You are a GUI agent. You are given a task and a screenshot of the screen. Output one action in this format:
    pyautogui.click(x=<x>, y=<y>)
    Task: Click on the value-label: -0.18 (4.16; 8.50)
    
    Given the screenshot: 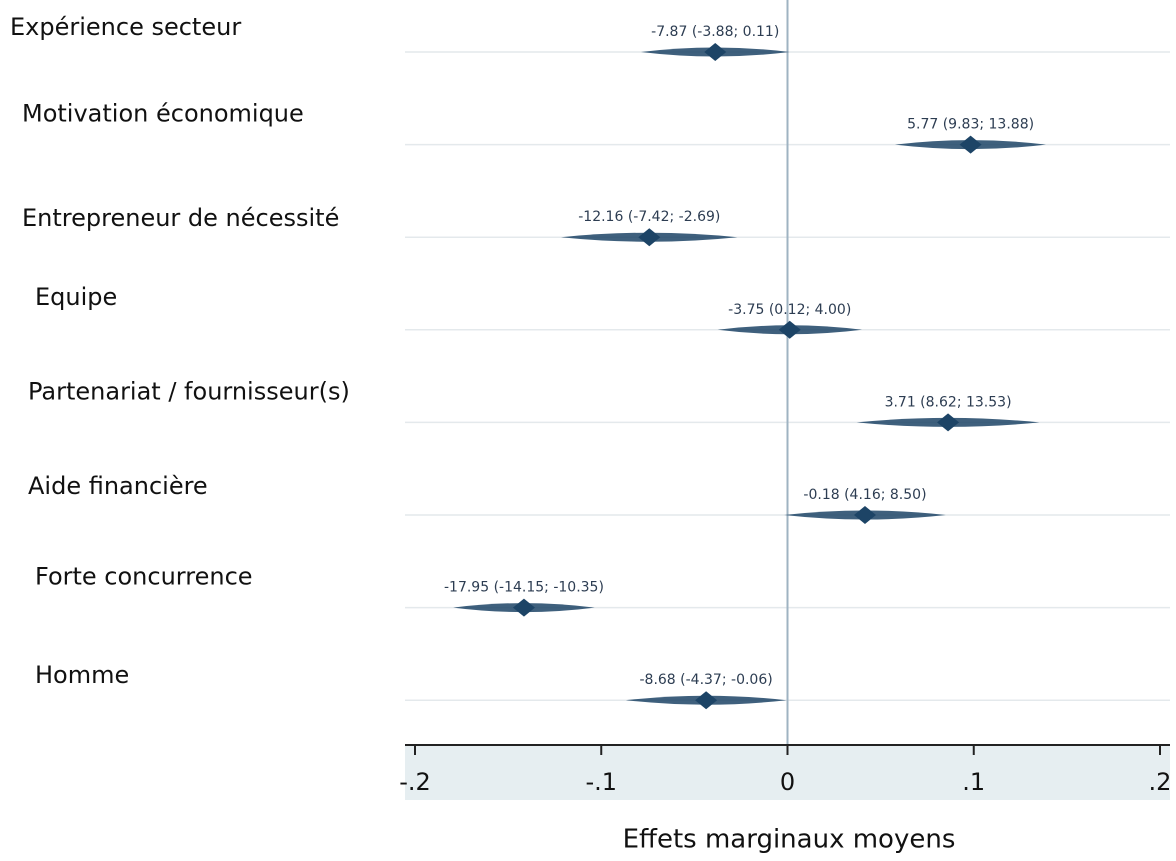 What is the action you would take?
    pyautogui.click(x=864, y=495)
    